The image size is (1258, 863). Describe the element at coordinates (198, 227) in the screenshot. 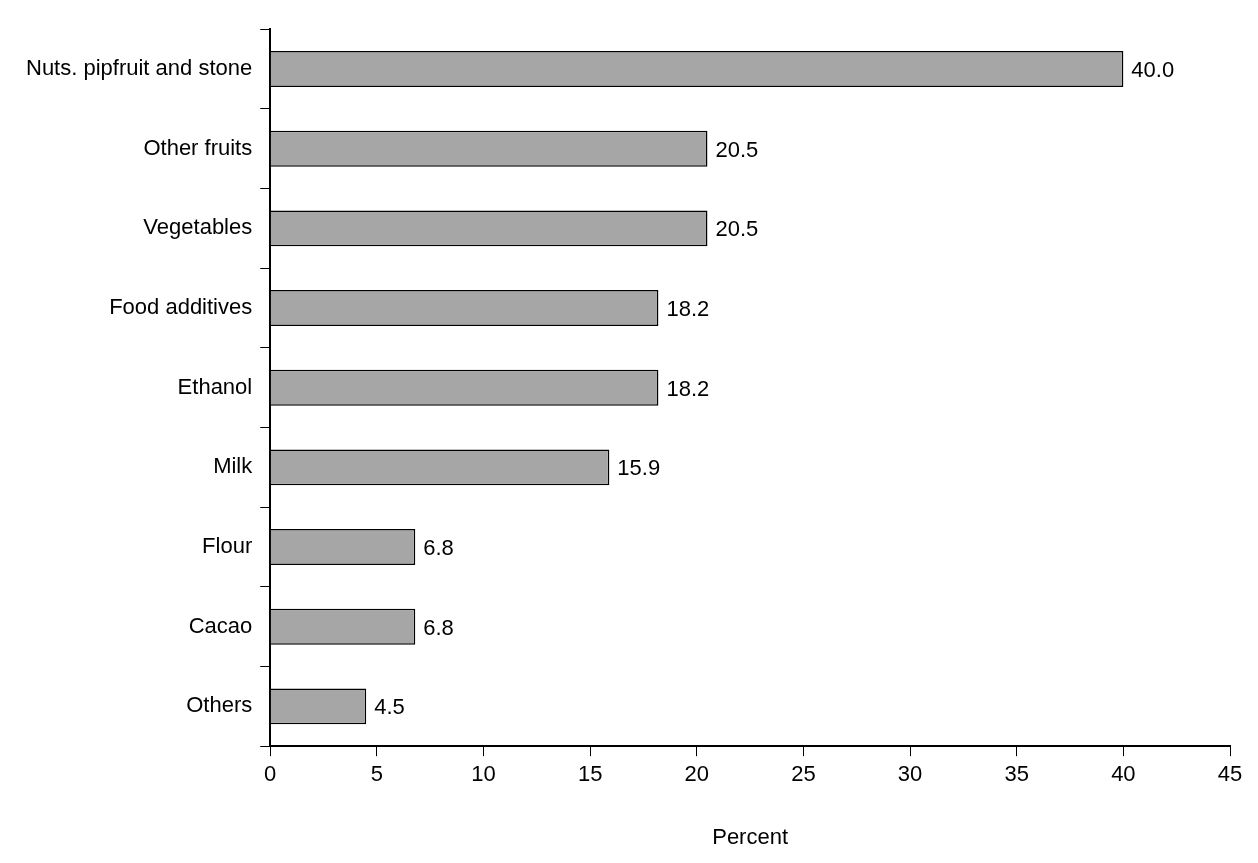

I see `y-tick-label: Vegetables` at that location.